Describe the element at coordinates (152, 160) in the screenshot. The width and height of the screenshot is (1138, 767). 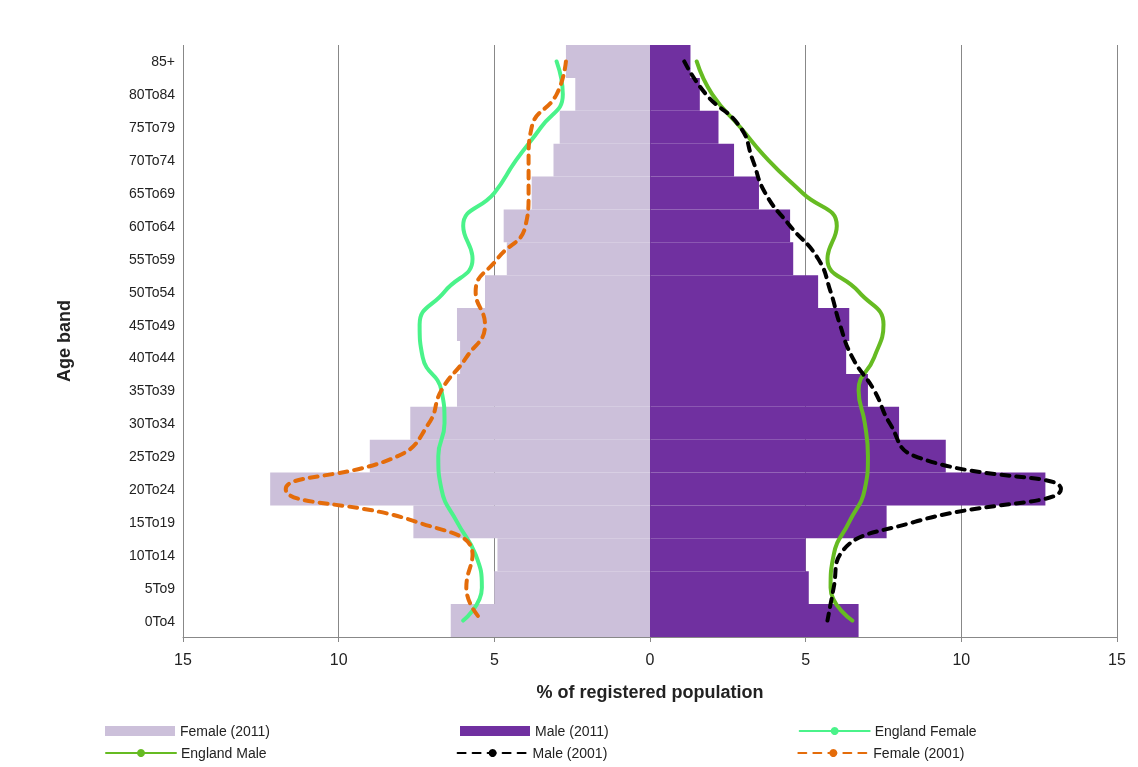
I see `y-tick-label: 70To74` at that location.